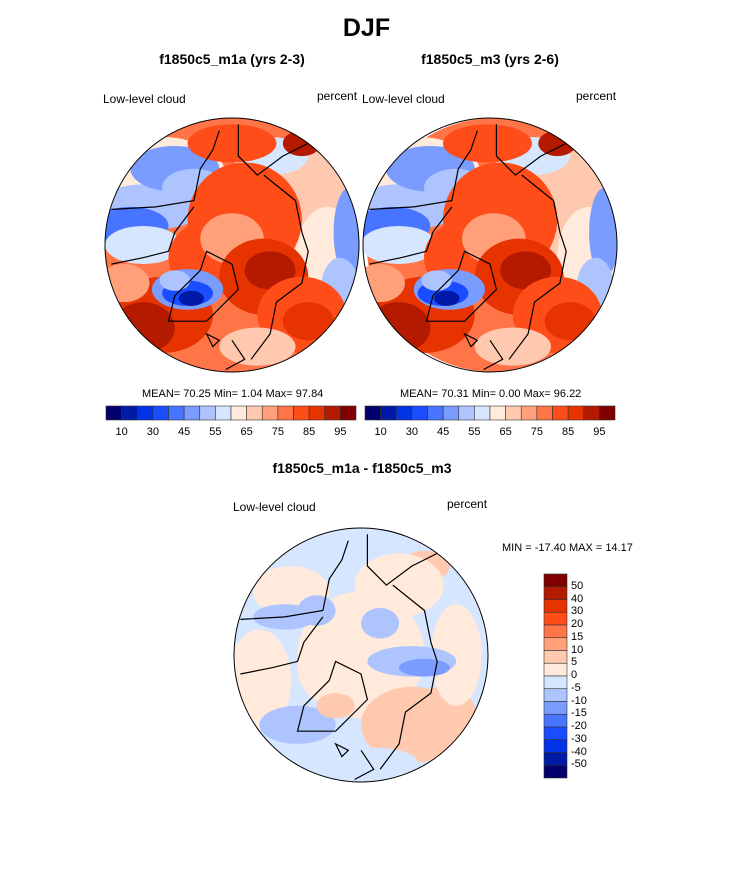  What do you see at coordinates (577, 624) in the screenshot?
I see `colorbar-3-tick-label: 20` at bounding box center [577, 624].